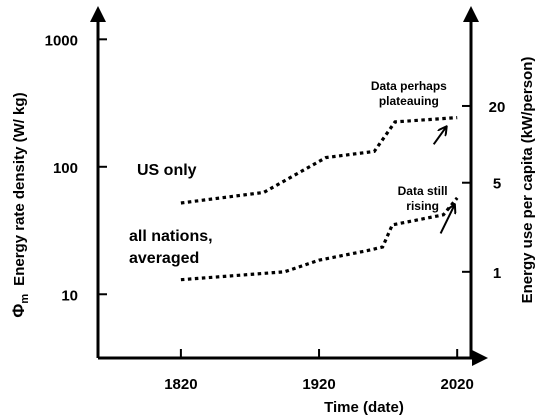 This screenshot has width=550, height=419. I want to click on svg-text:all nations,averaged: all nations, averaged, so click(171, 247).